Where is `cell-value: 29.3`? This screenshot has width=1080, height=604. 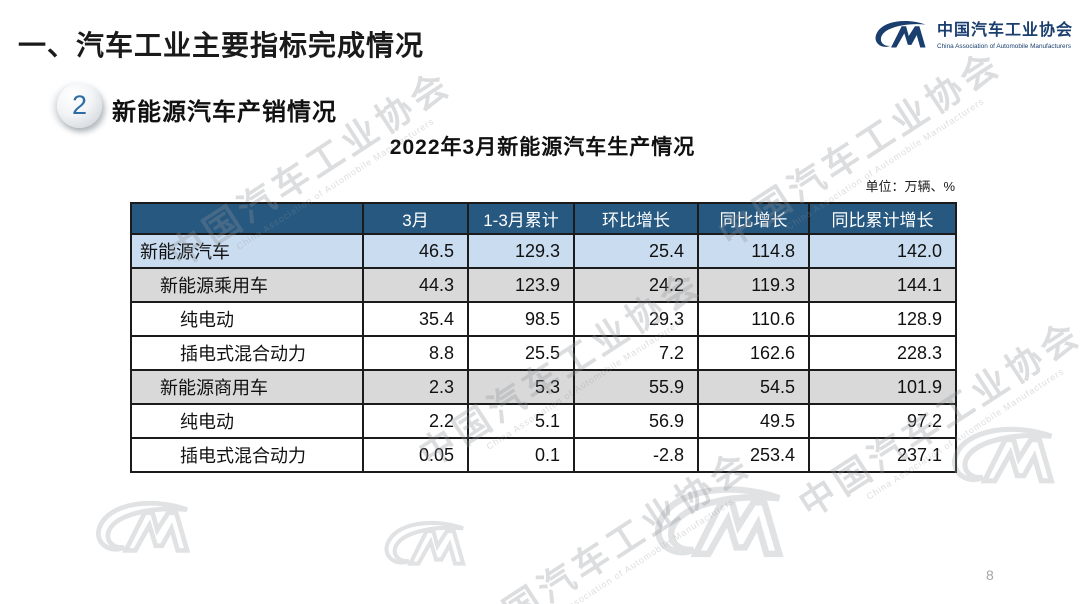
cell-value: 29.3 is located at coordinates (636, 319).